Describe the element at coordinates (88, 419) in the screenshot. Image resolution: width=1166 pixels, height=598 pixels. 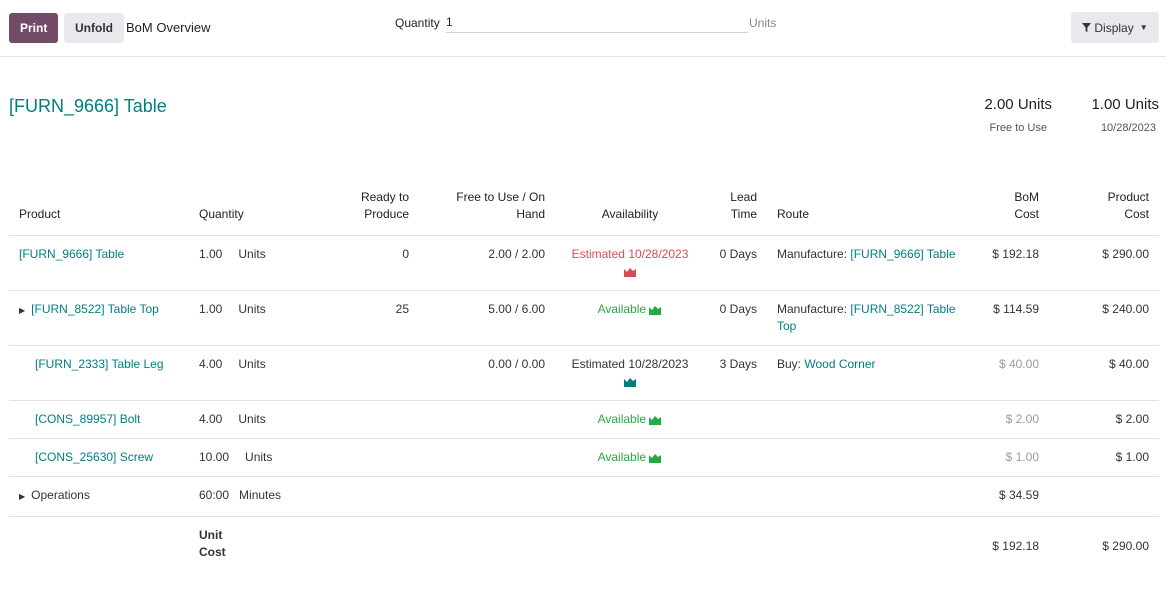
I see `row-product-link: [CONS_89957] Bolt` at that location.